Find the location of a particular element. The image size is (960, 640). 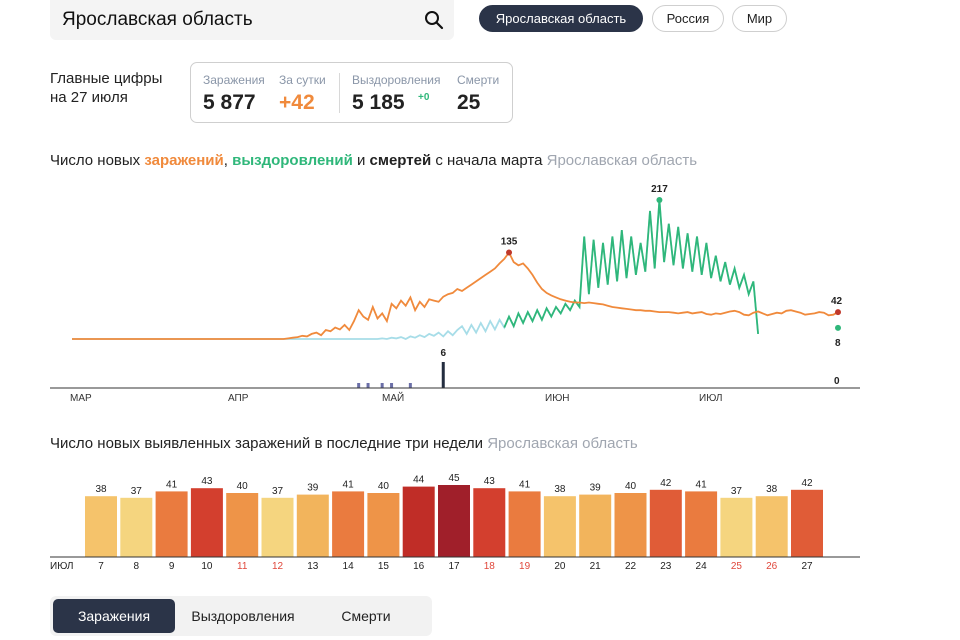

chart1-heading-part2: с начала марта is located at coordinates (487, 160).